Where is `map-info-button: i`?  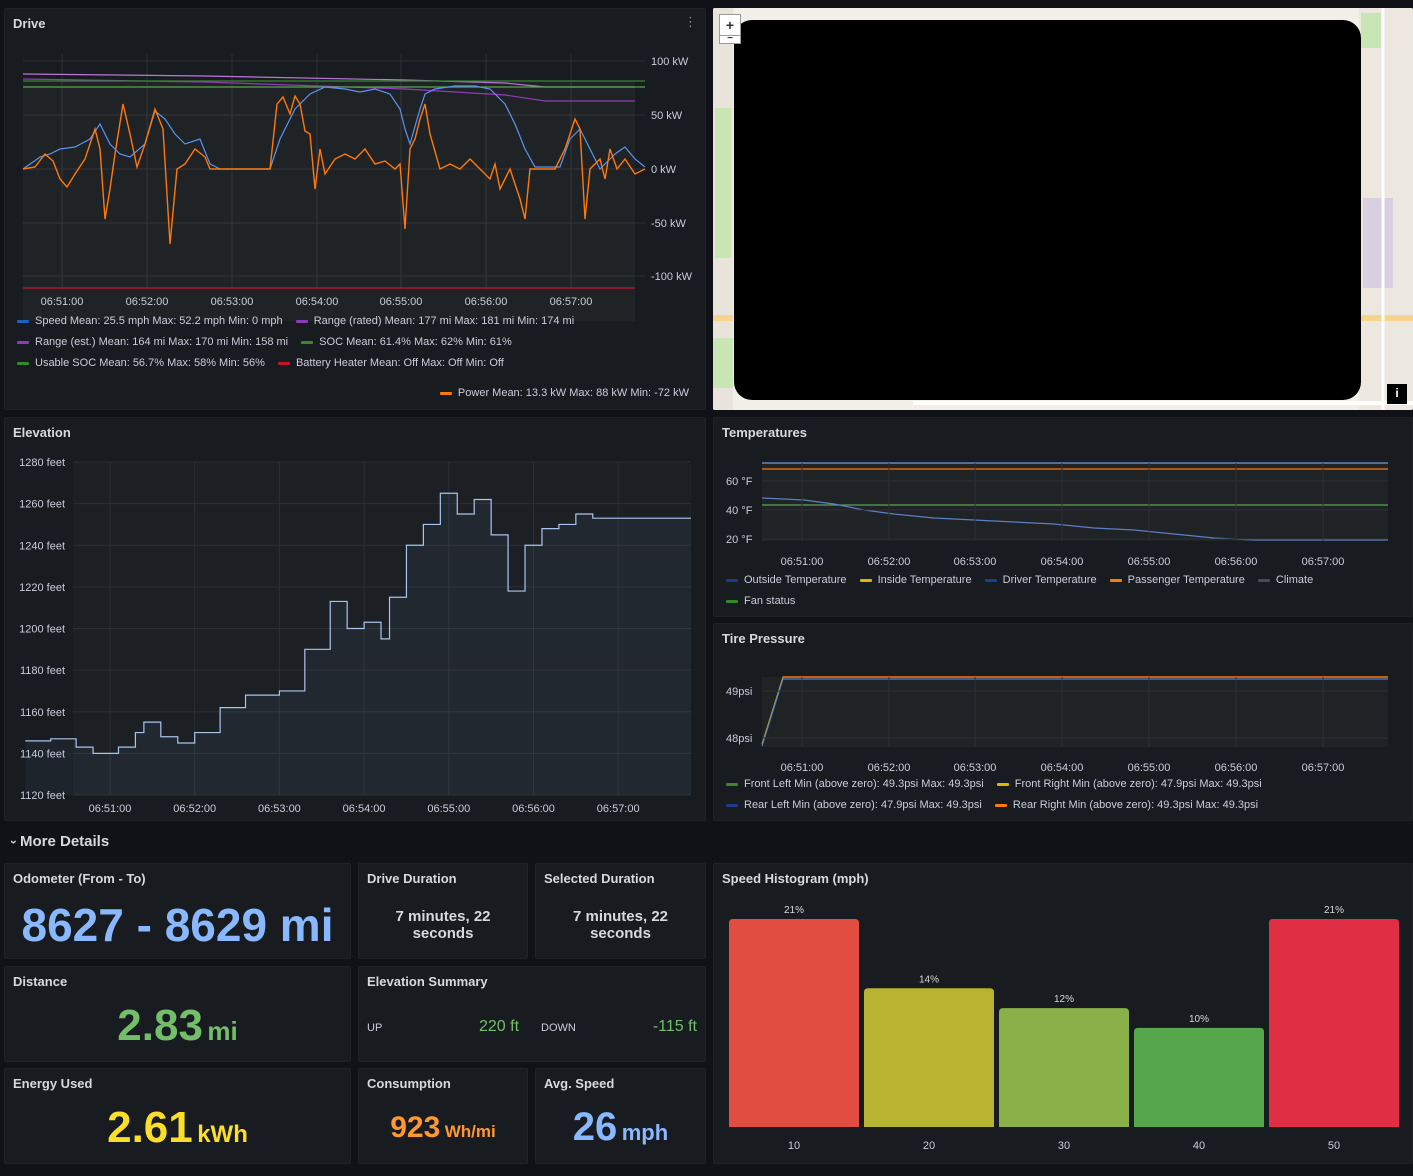 map-info-button: i is located at coordinates (1397, 394).